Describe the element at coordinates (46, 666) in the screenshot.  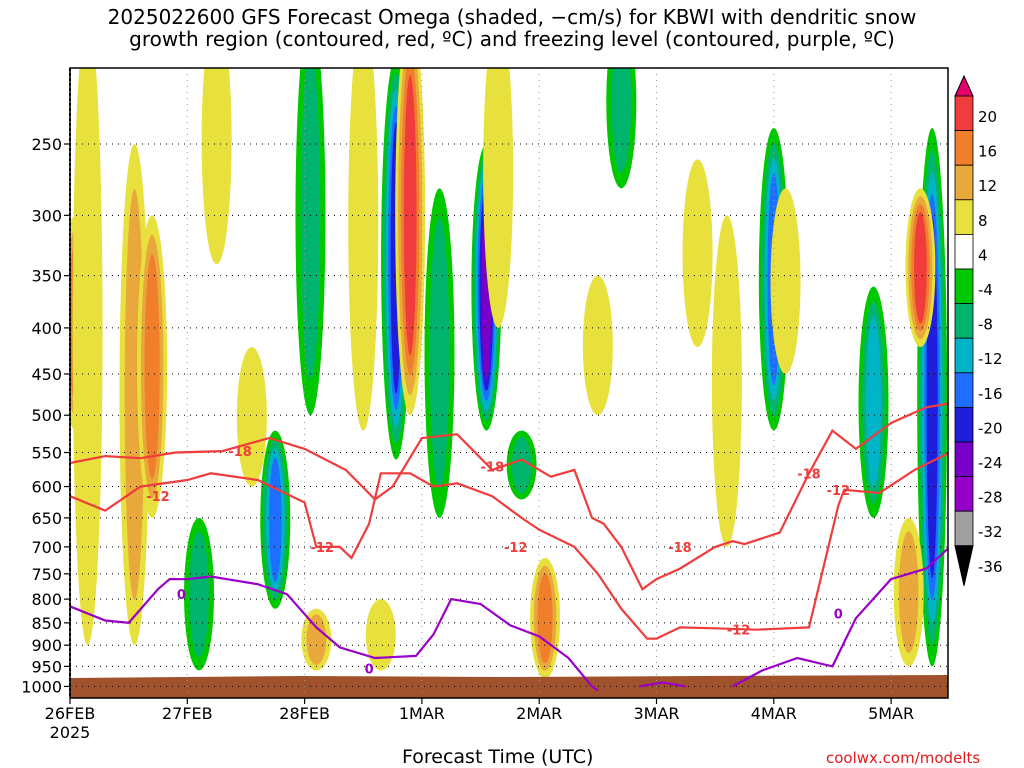
I see `y-tick-label: 950` at that location.